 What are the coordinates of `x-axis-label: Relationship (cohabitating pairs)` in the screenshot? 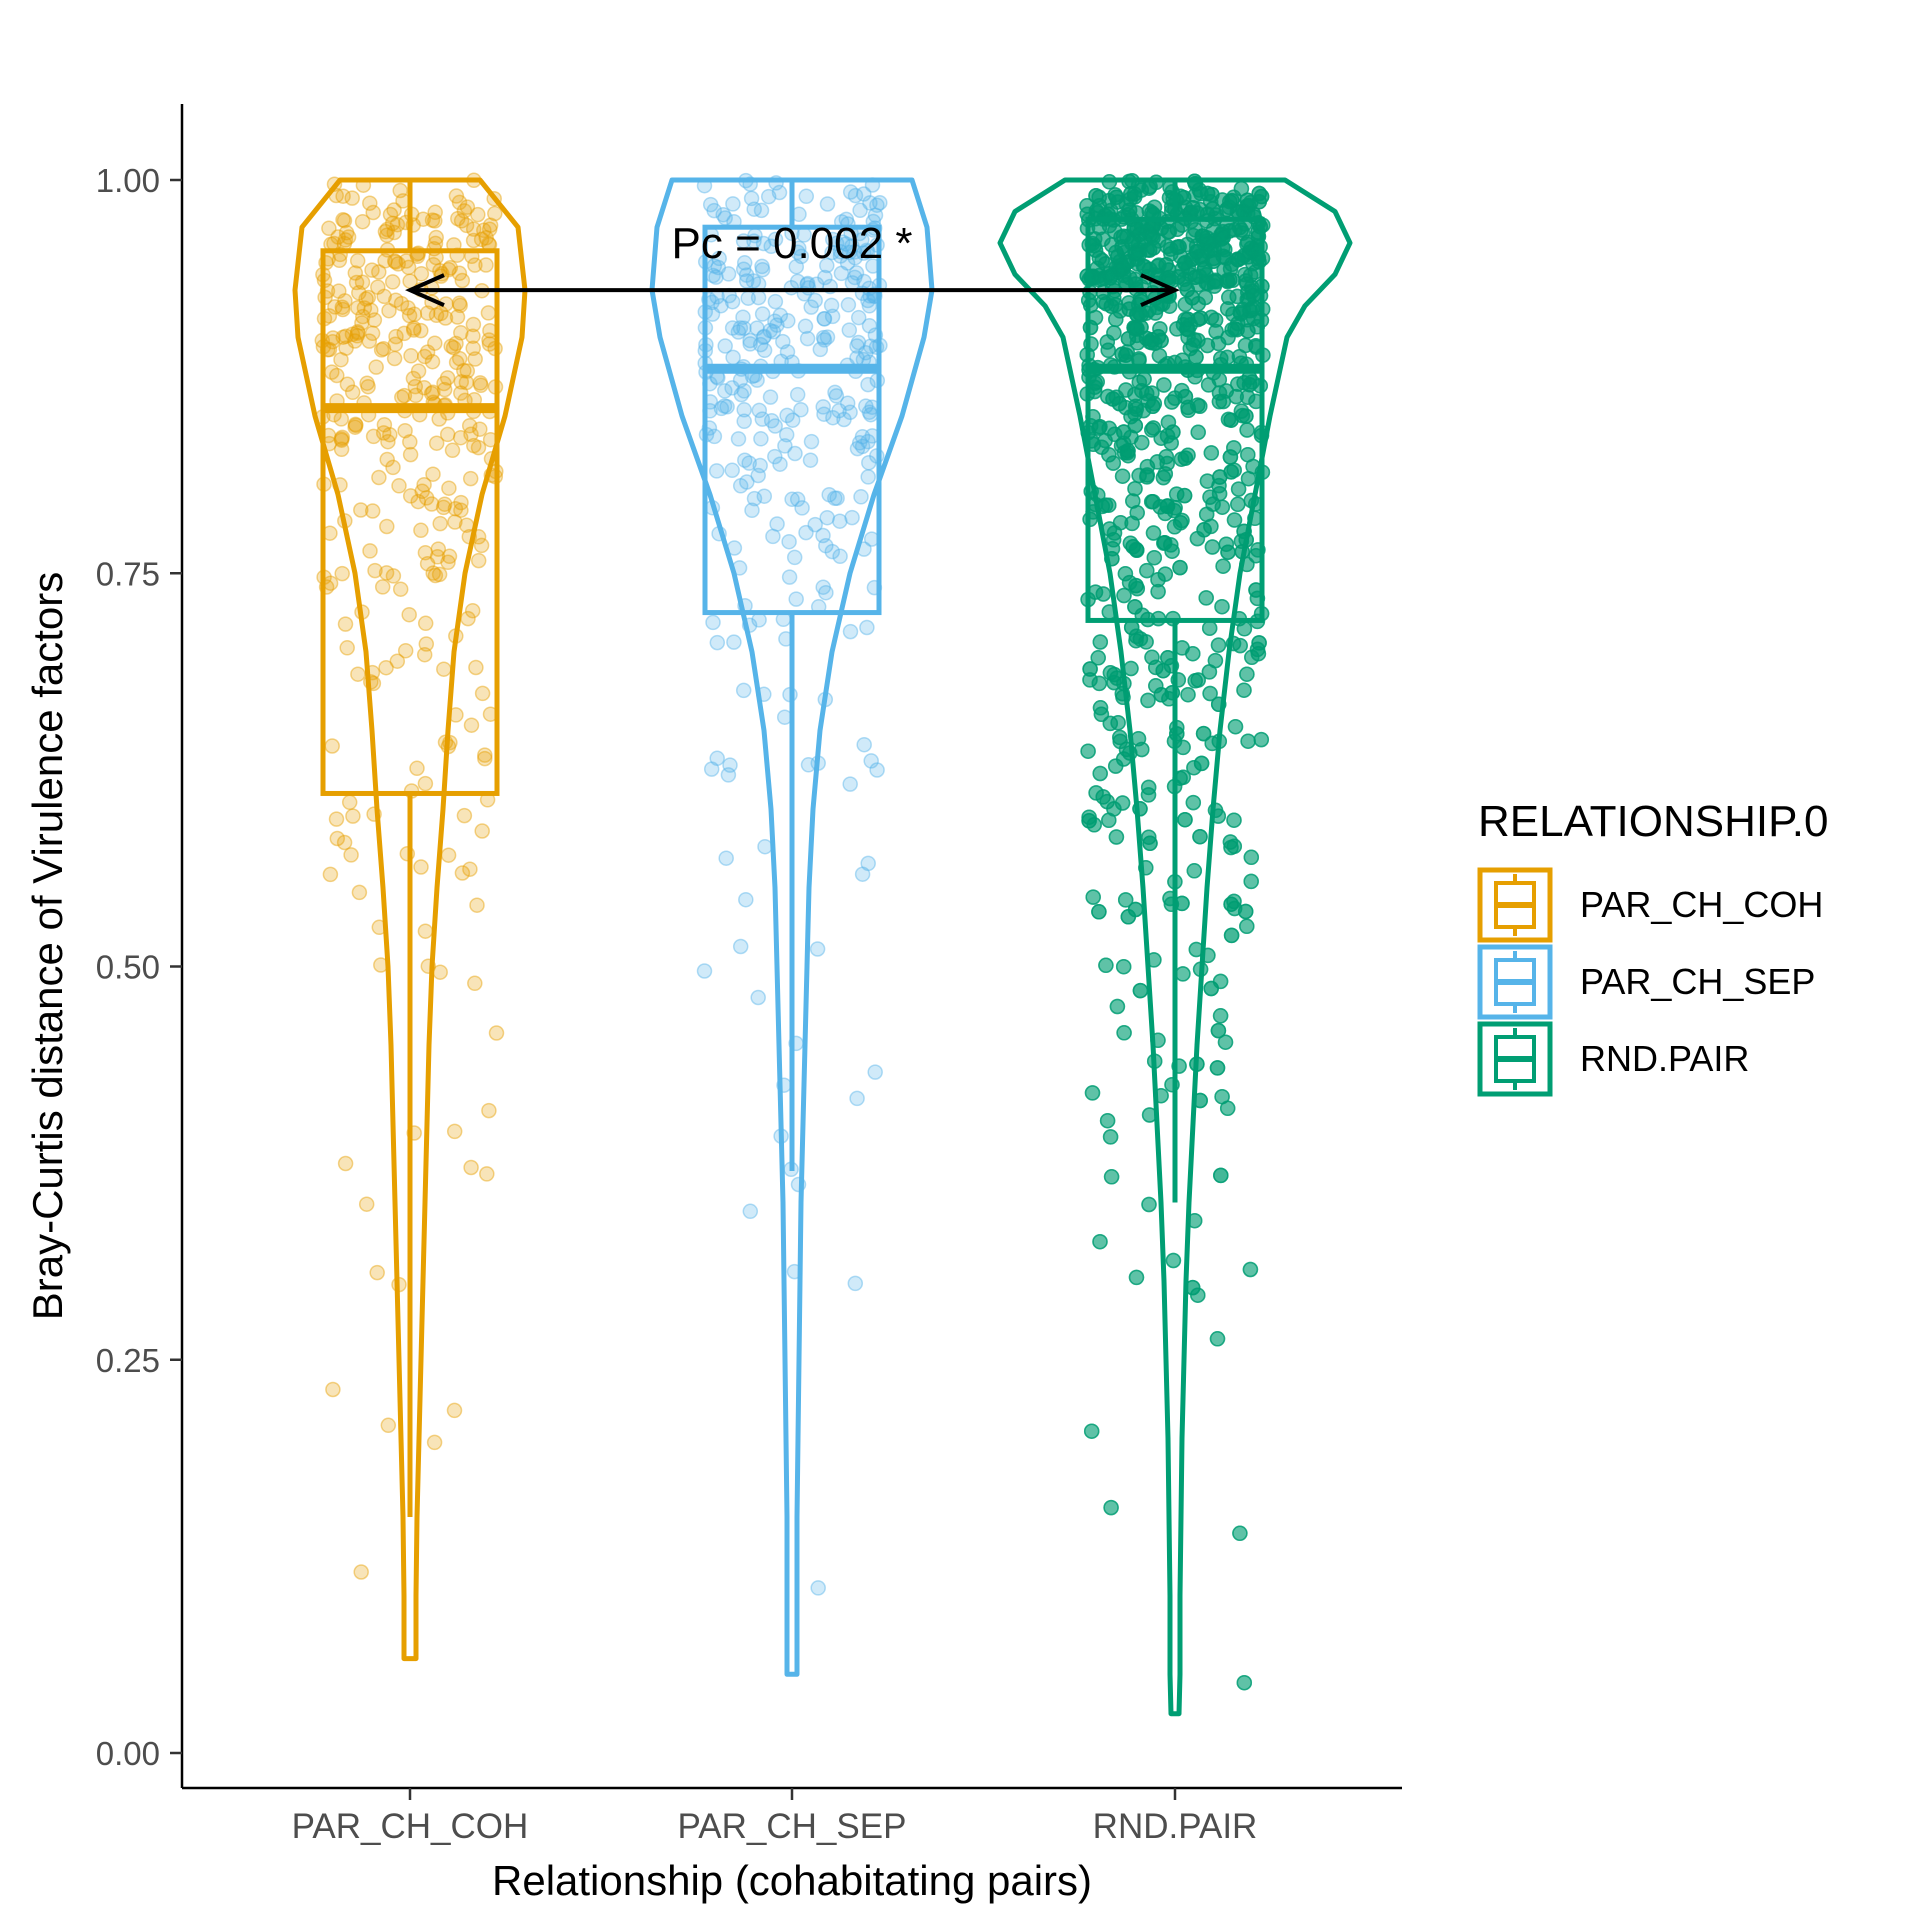 It's located at (792, 1880).